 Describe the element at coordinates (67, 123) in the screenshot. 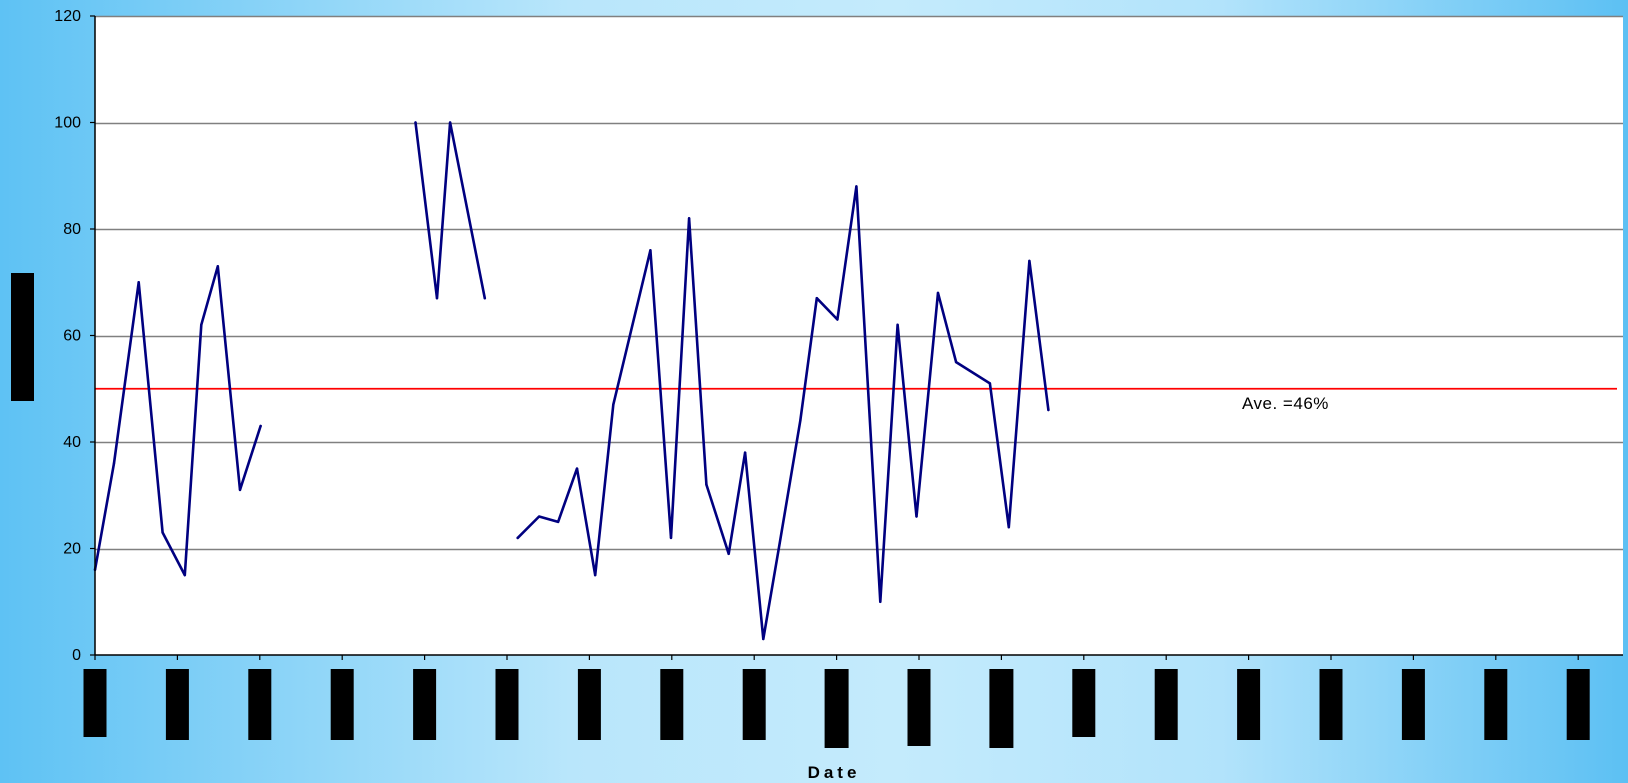

I see `y-tick-label: 100` at that location.